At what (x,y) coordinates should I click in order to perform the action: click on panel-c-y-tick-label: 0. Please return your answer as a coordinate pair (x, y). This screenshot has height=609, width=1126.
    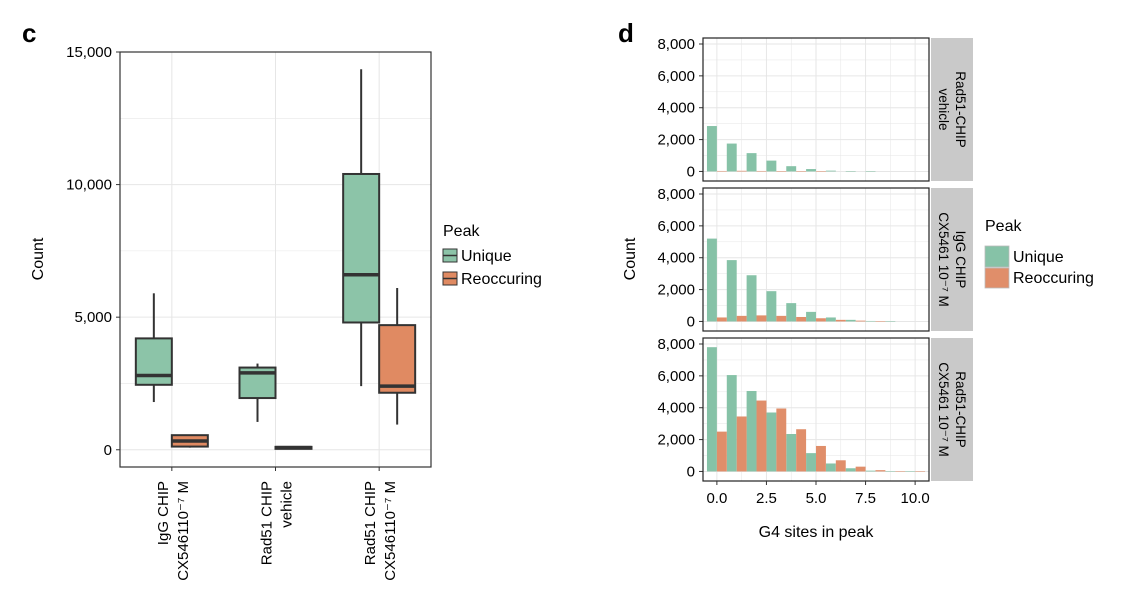
    Looking at the image, I should click on (108, 450).